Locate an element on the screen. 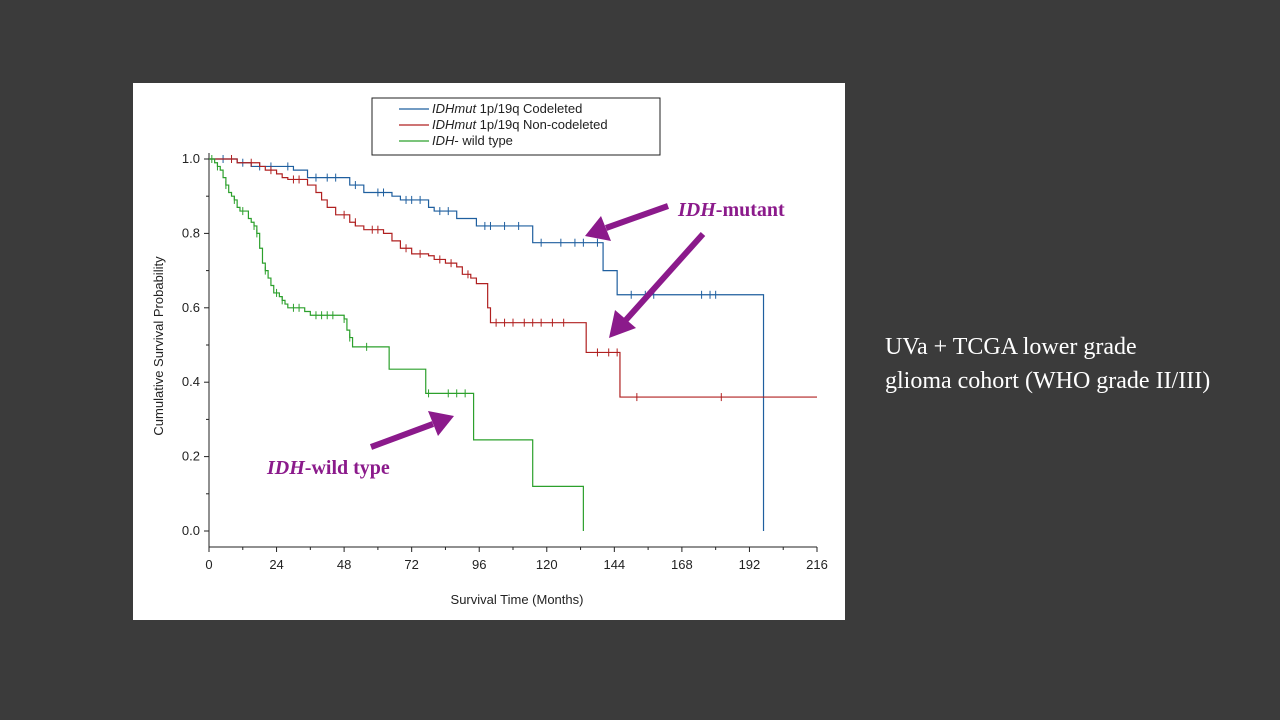 This screenshot has width=1280, height=720. legend-label-2: IDH- wild type is located at coordinates (472, 140).